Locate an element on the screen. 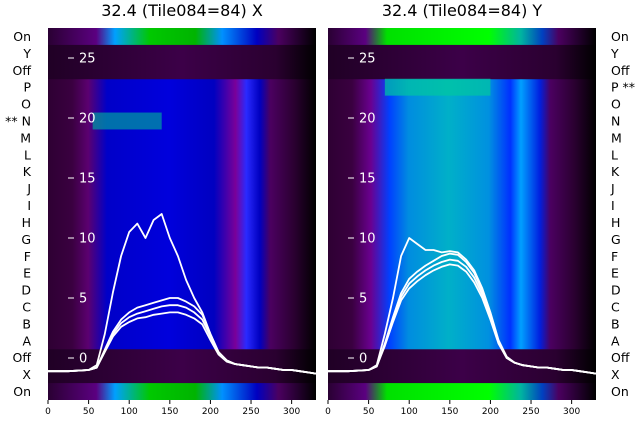 This screenshot has height=440, width=640. ytick-label-x-25: 25 is located at coordinates (87, 59).